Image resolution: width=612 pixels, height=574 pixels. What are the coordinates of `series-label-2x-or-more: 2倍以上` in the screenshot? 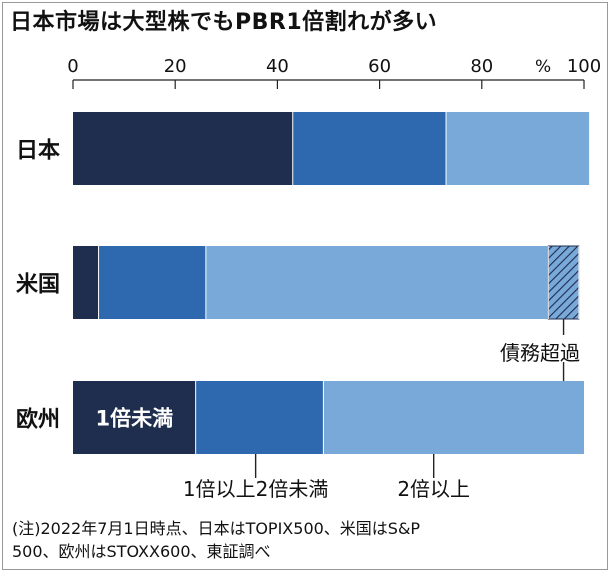 It's located at (433, 489).